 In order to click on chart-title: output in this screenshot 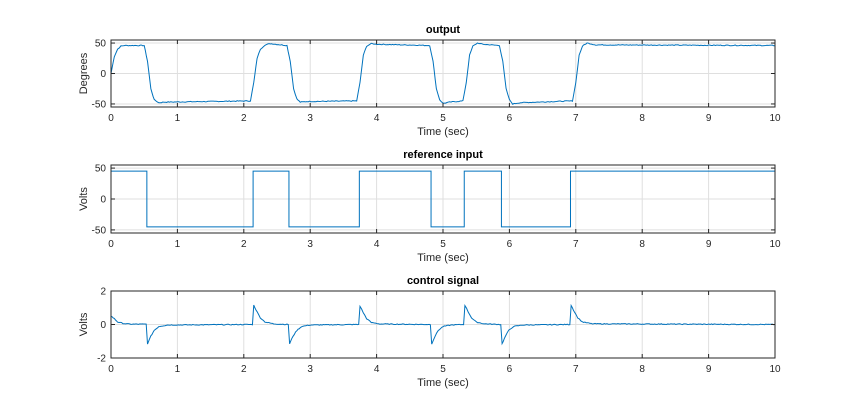, I will do `click(443, 30)`.